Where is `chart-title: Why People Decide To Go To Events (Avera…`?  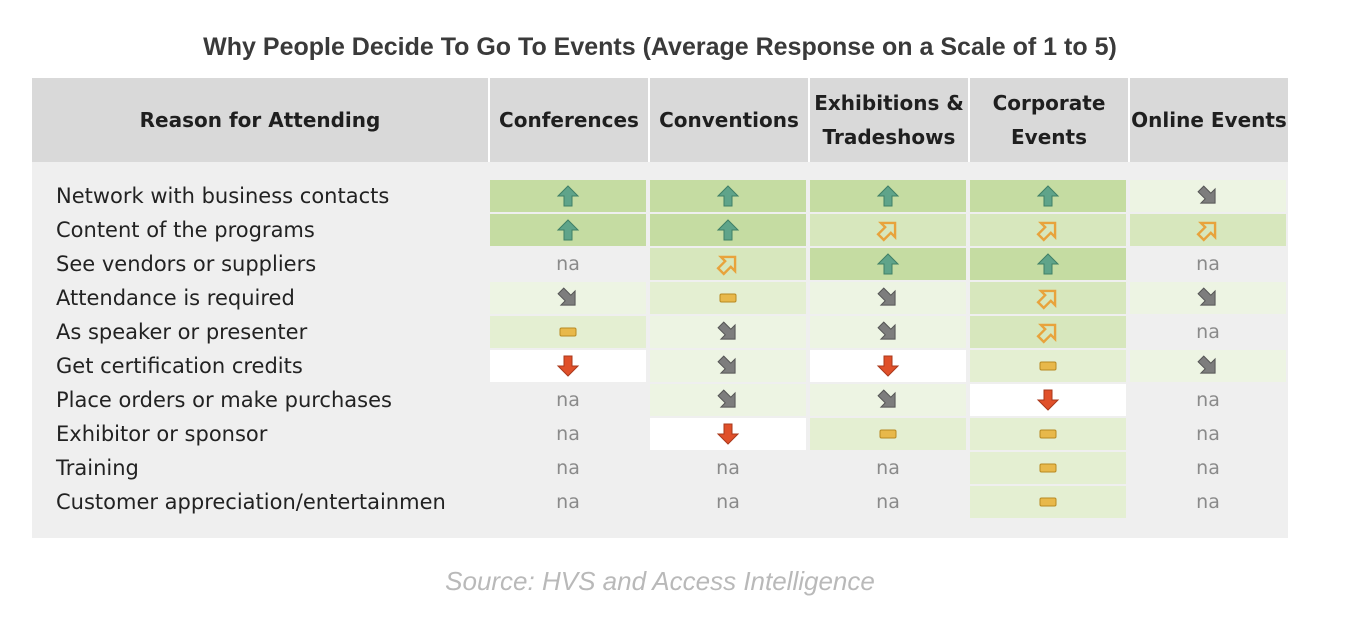 chart-title: Why People Decide To Go To Events (Avera… is located at coordinates (660, 47).